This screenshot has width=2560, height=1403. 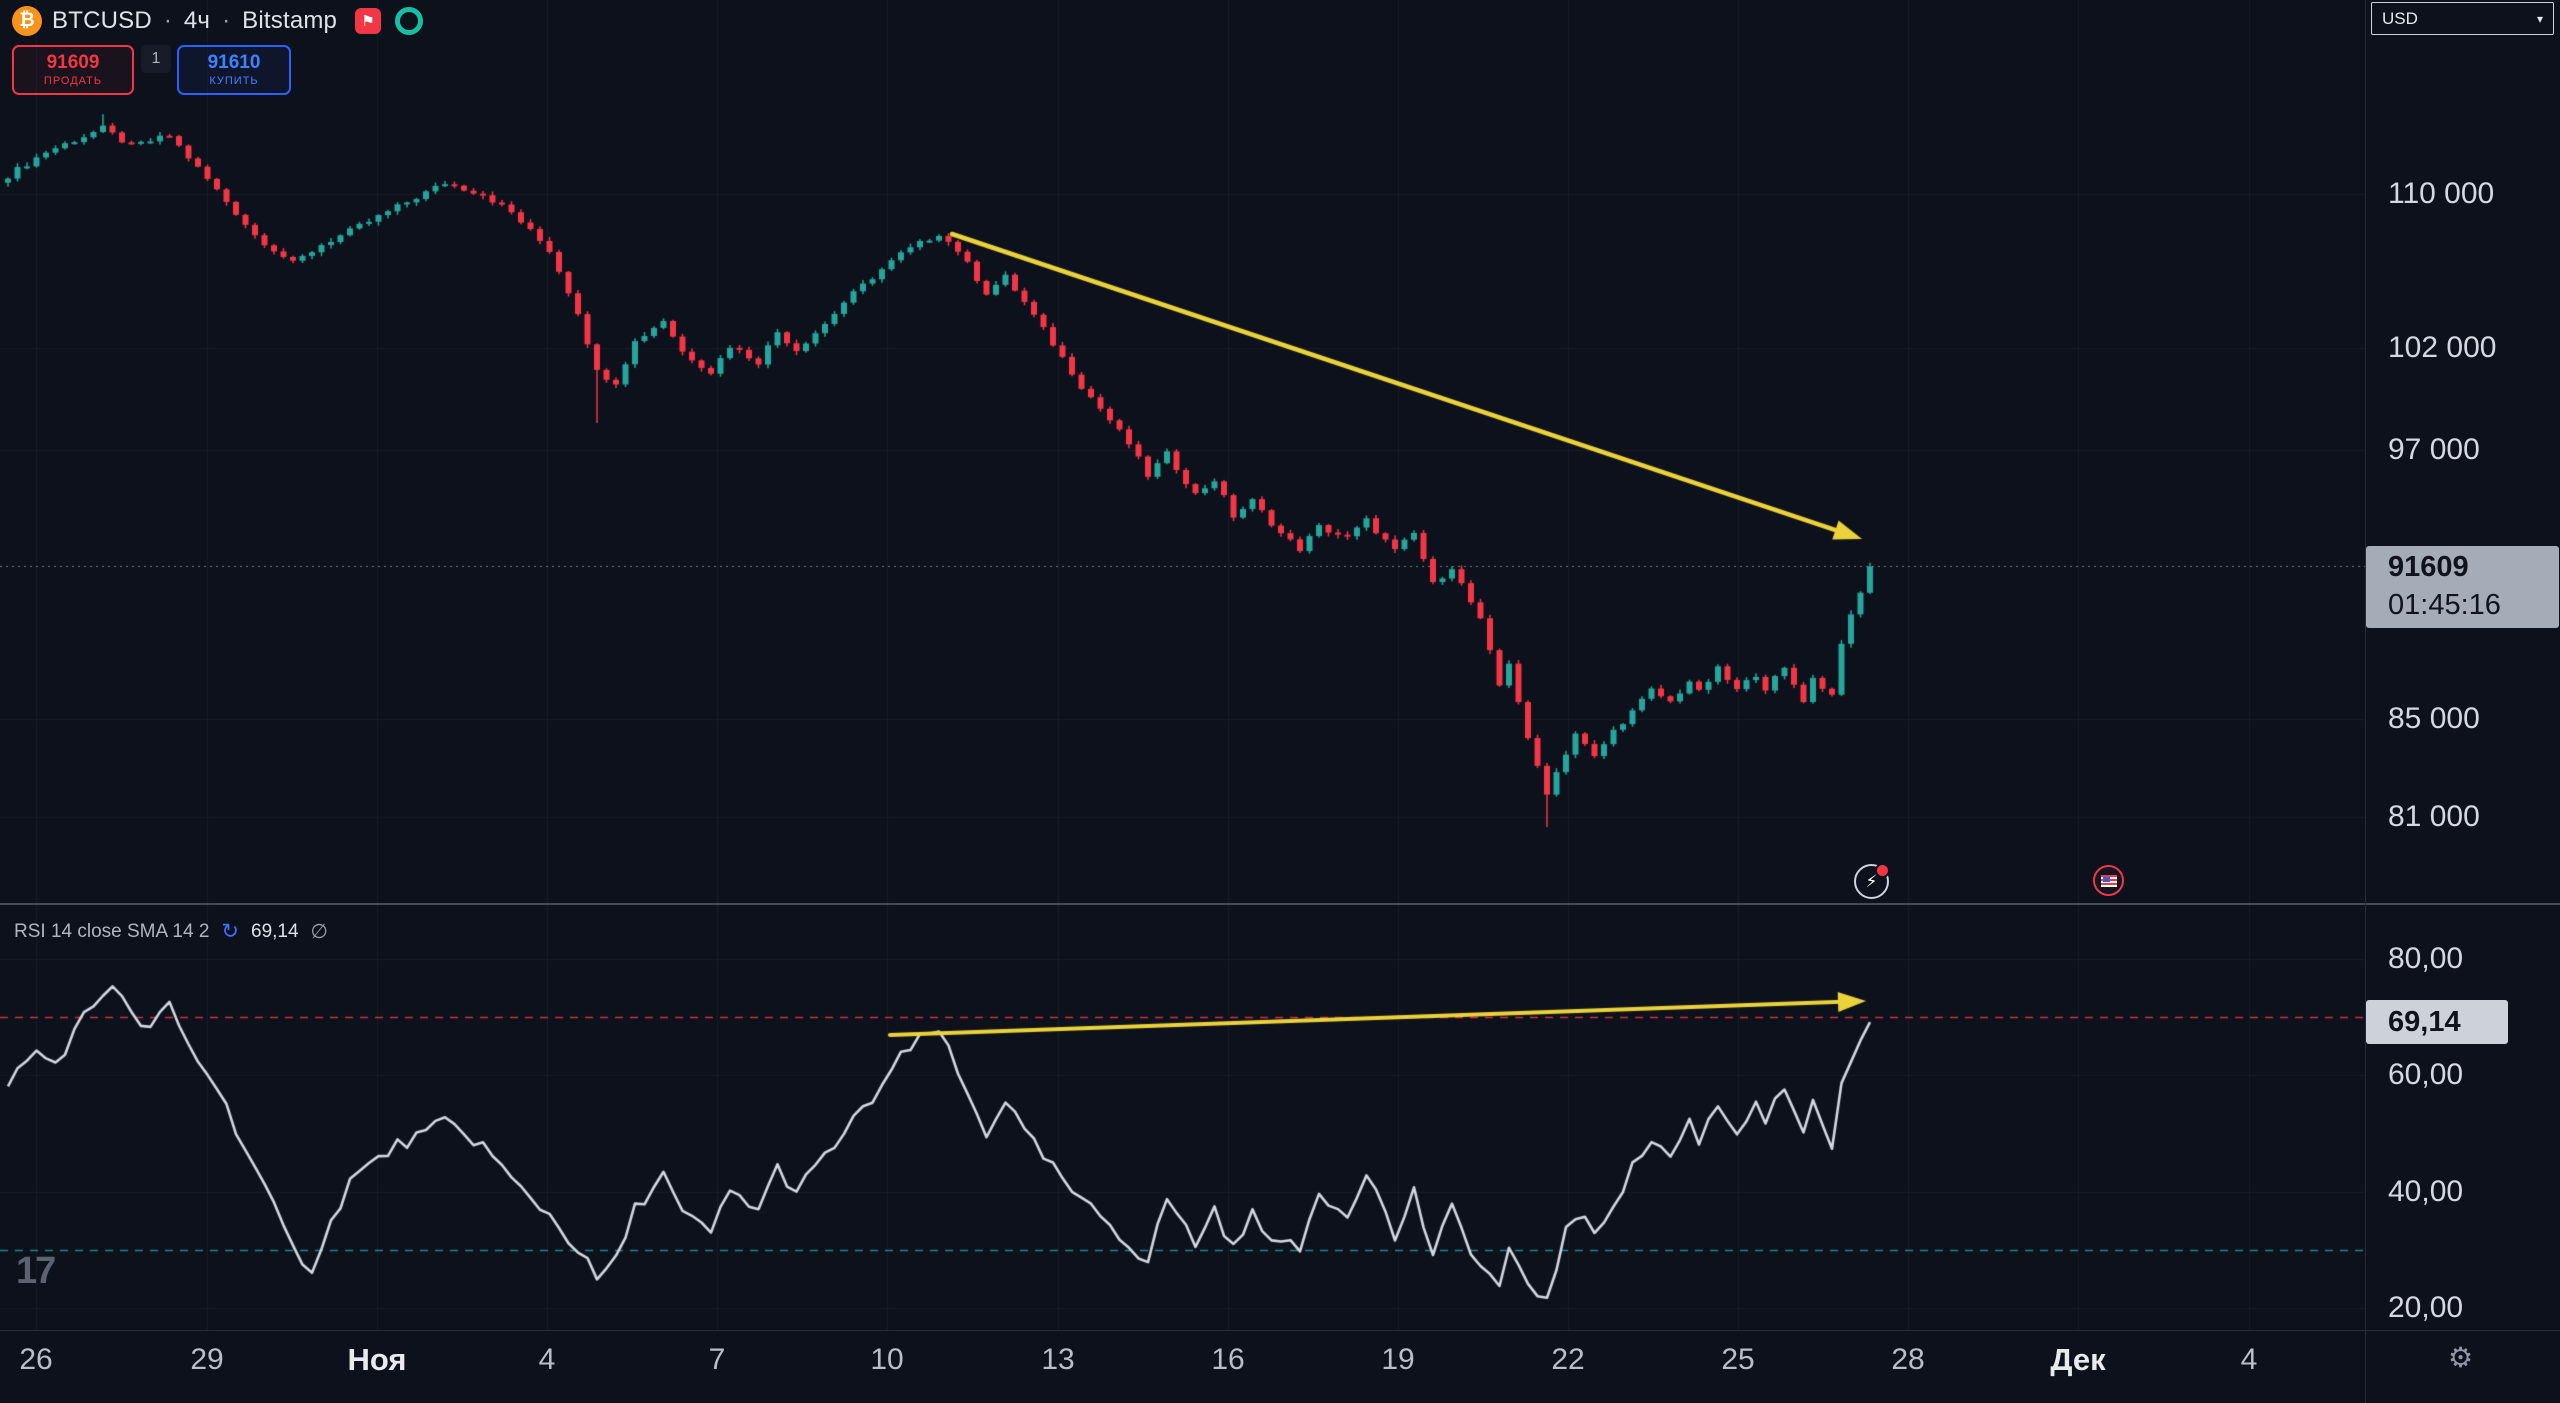 What do you see at coordinates (2461, 1357) in the screenshot?
I see `gear-icon: ⚙` at bounding box center [2461, 1357].